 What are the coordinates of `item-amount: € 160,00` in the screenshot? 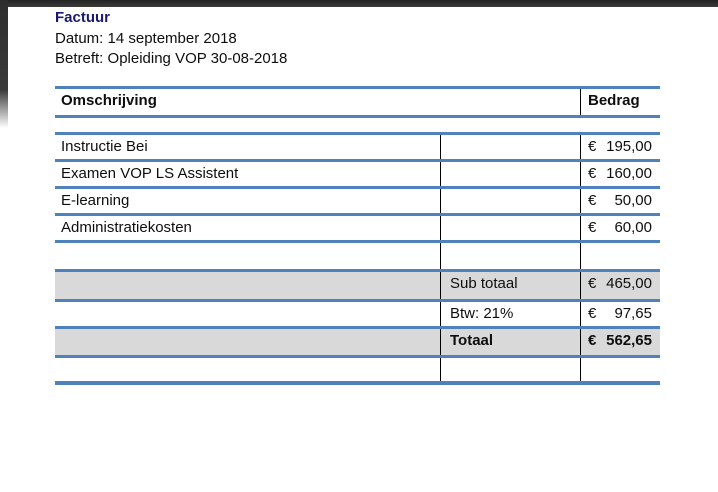 It's located at (620, 174).